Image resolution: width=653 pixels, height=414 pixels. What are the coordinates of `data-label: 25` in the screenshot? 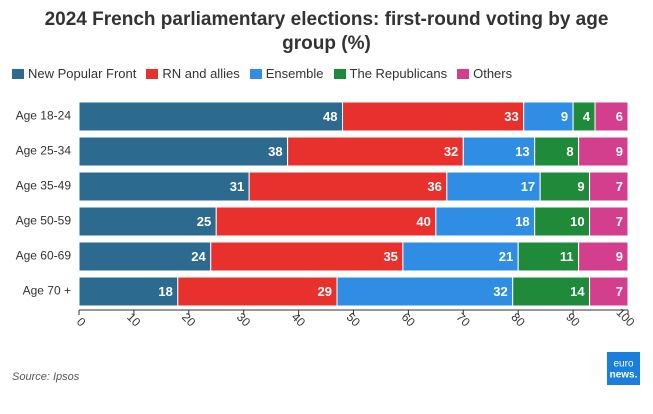 It's located at (204, 221).